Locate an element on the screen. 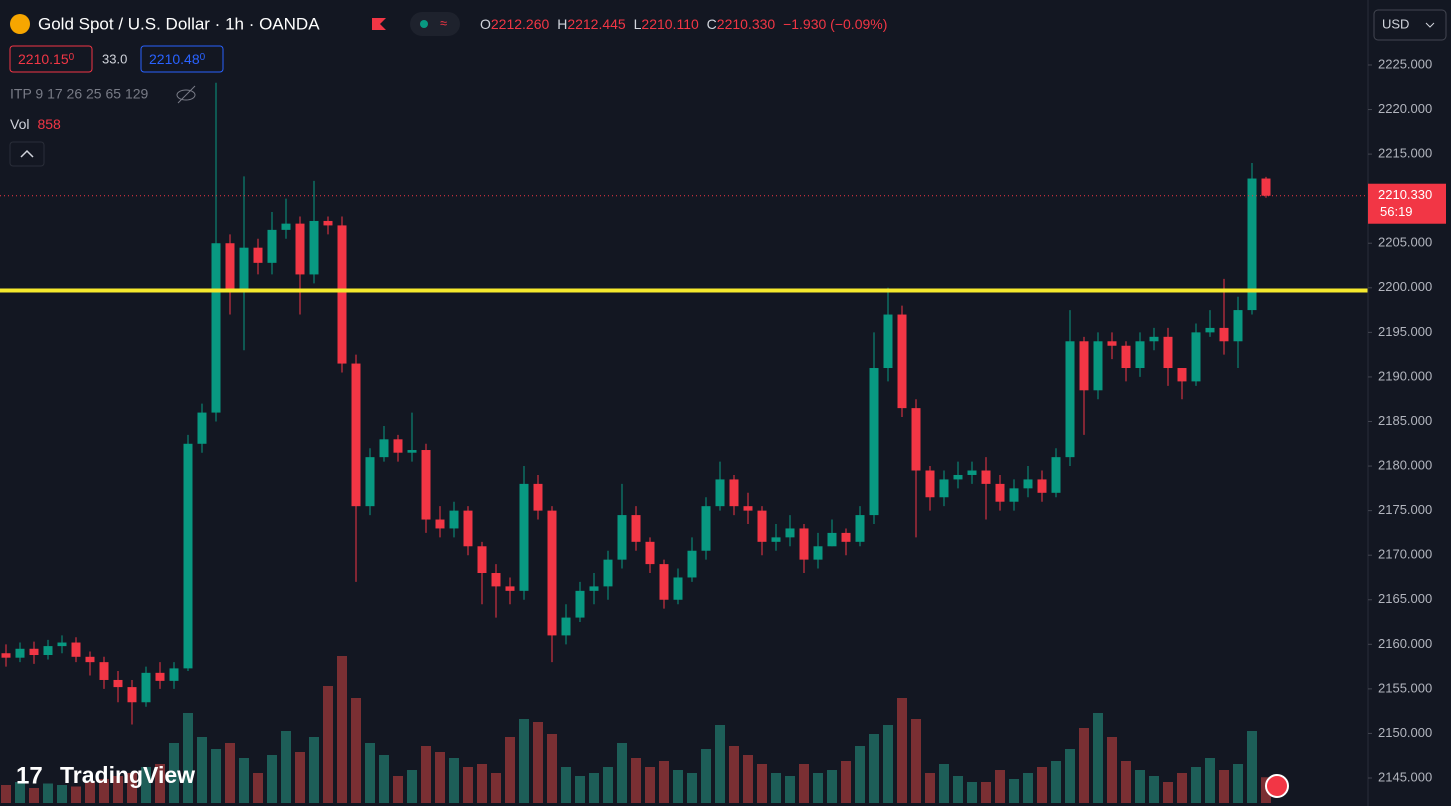 The image size is (1451, 806). buy-button is located at coordinates (182, 59).